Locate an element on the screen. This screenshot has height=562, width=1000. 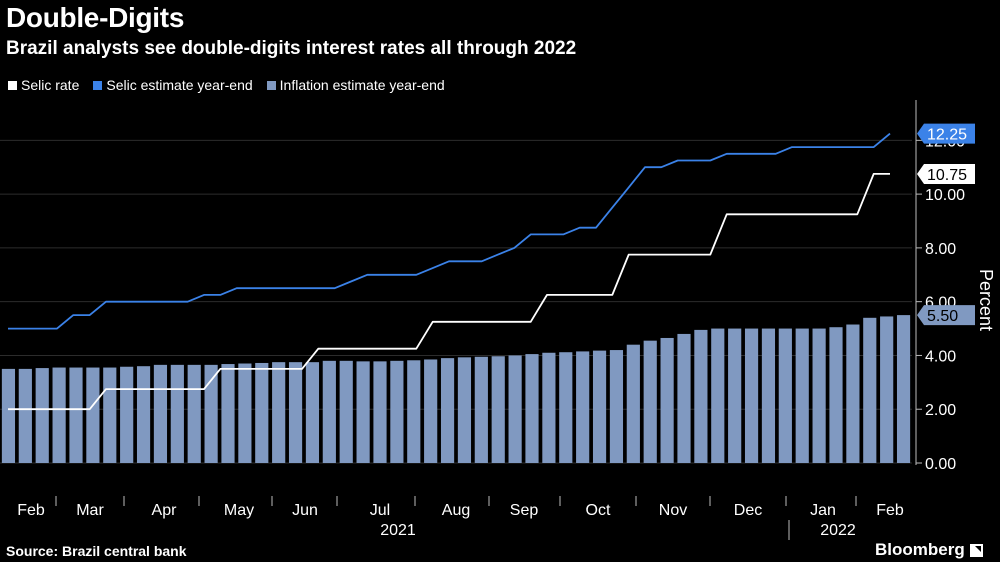
legend-swatch-inflation is located at coordinates (271, 85).